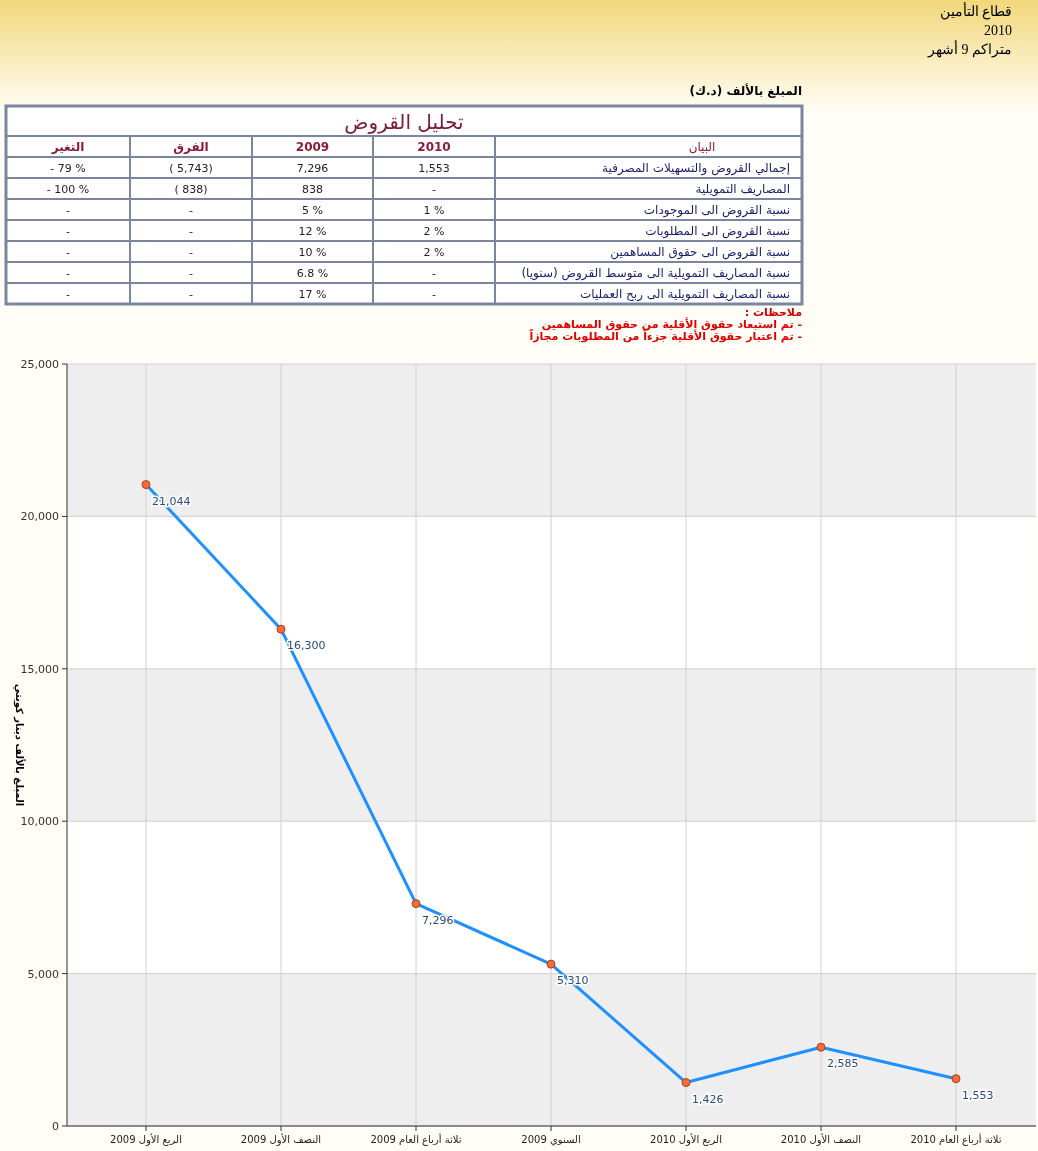 The image size is (1038, 1151). I want to click on x-tick-label: النصف الأول 2010, so click(821, 1139).